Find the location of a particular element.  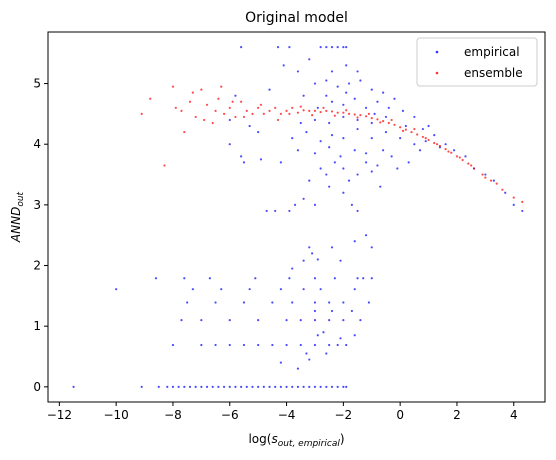

x-axis-ticks: −12 −10 −8 −6 −4 −2 0 2 4 is located at coordinates (282, 412).